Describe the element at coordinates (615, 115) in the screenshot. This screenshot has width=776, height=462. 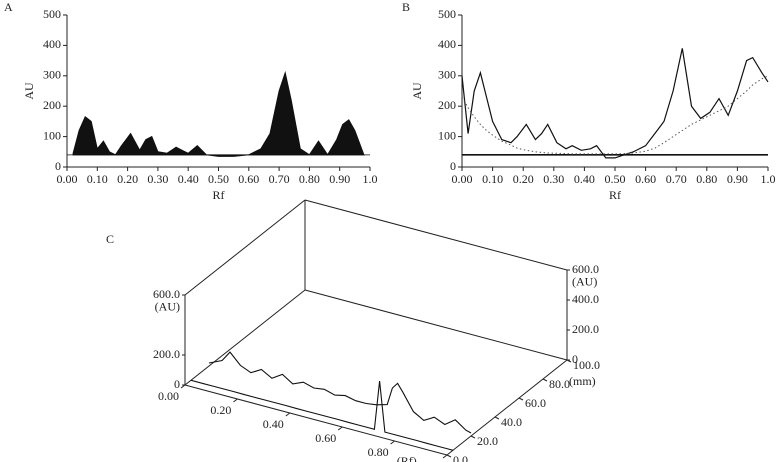
I see `fitted-curve` at that location.